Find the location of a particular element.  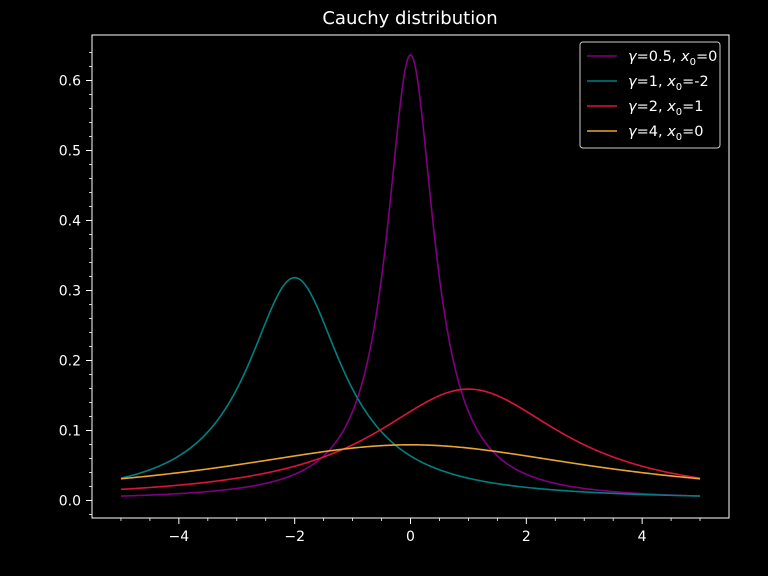

legend-label-1: γ=0.5, x0=0 is located at coordinates (672, 58).